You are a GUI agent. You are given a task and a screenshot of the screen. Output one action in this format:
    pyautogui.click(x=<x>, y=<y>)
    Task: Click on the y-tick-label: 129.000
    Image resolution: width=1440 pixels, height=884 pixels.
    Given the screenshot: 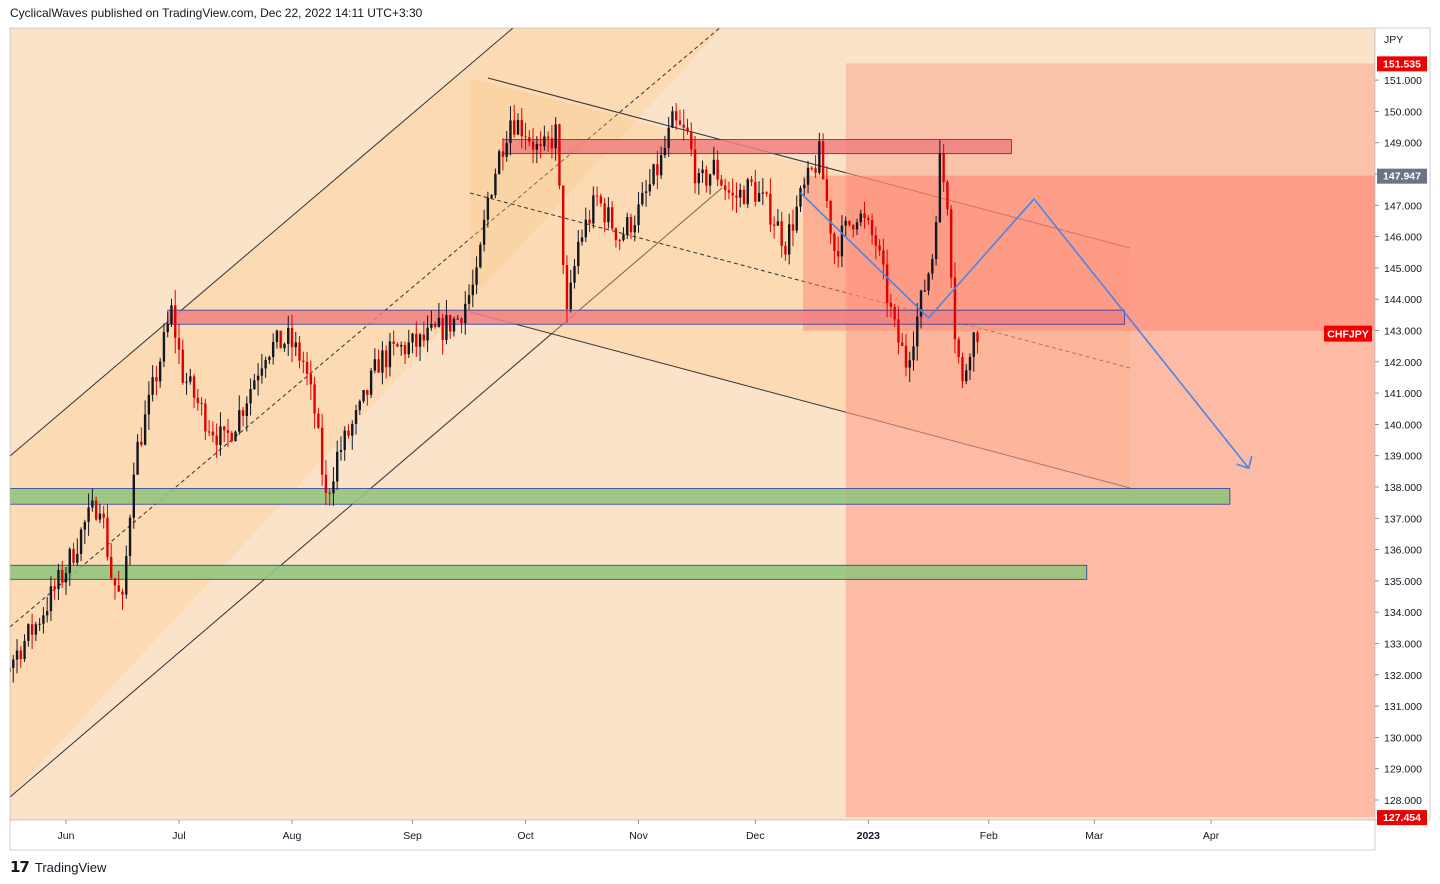 What is the action you would take?
    pyautogui.click(x=1403, y=770)
    